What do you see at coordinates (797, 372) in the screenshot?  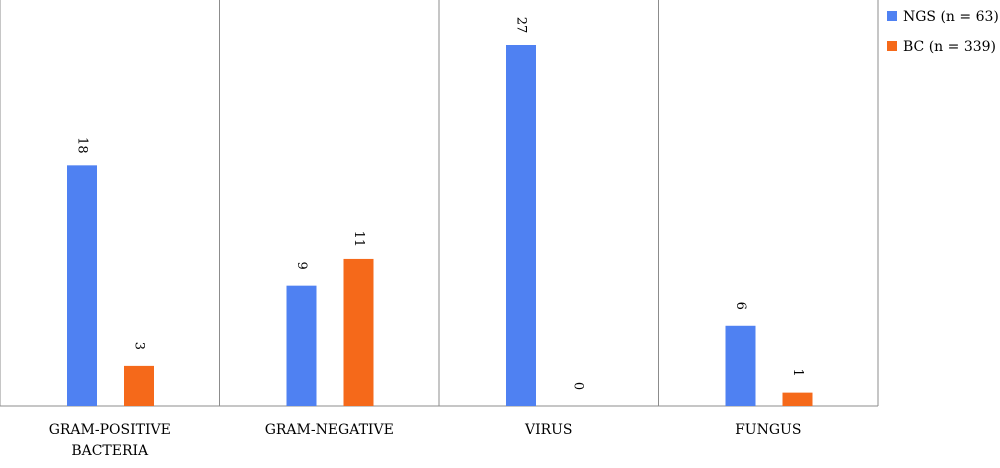 I see `data-label: 1` at bounding box center [797, 372].